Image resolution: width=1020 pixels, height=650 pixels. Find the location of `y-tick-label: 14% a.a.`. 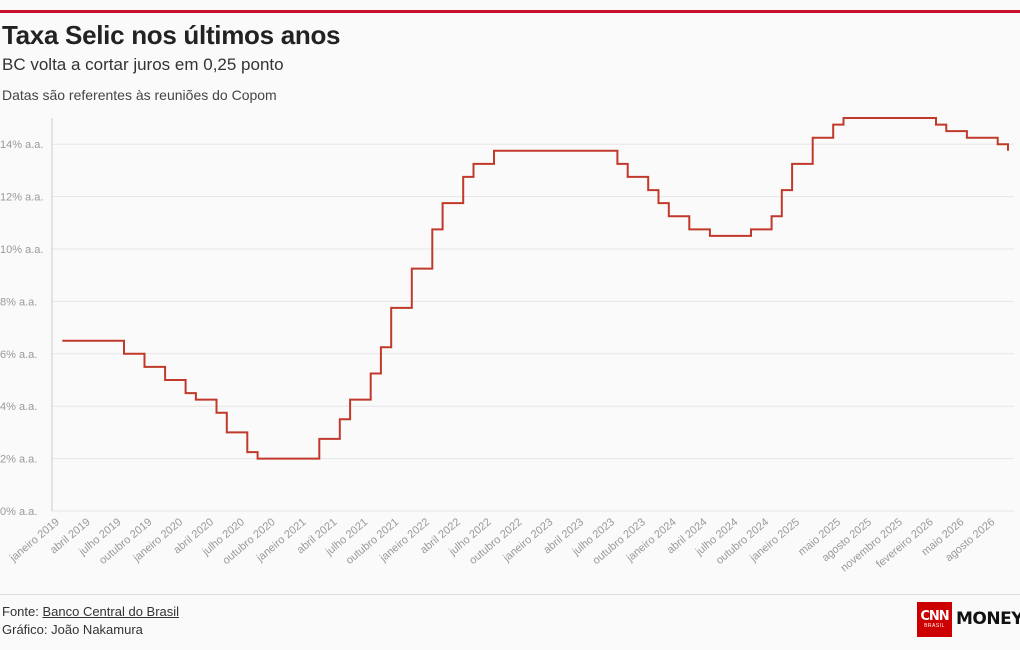

y-tick-label: 14% a.a. is located at coordinates (21, 145).